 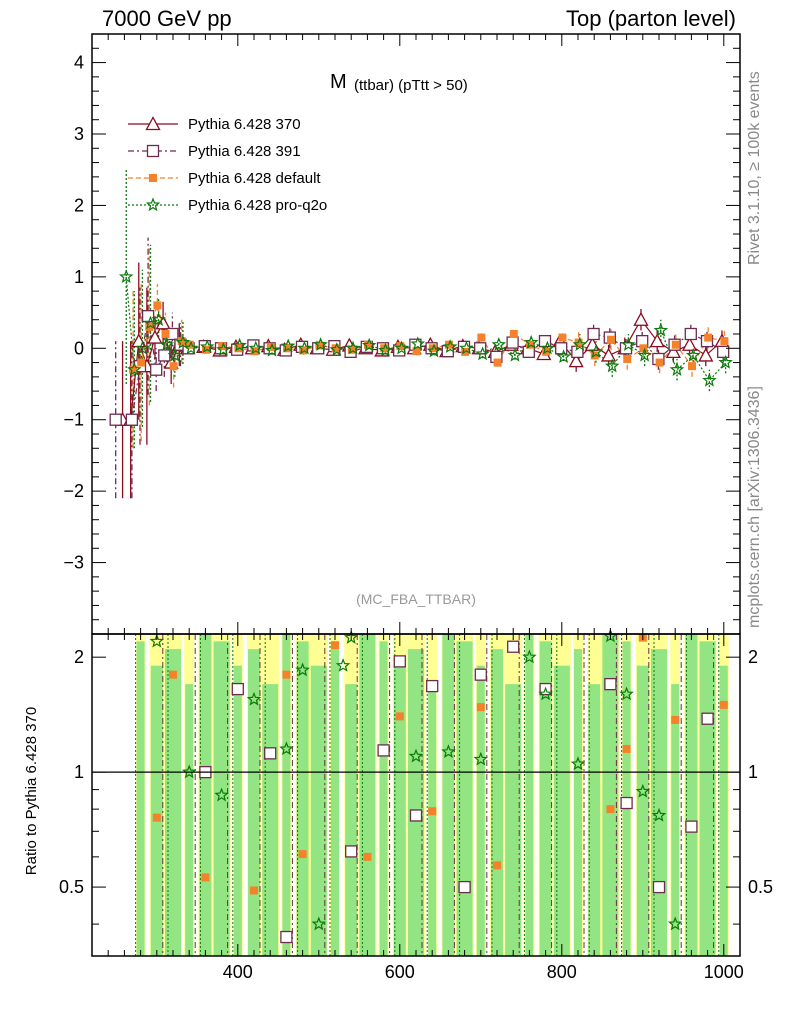 I want to click on series-markers, so click(x=421, y=347).